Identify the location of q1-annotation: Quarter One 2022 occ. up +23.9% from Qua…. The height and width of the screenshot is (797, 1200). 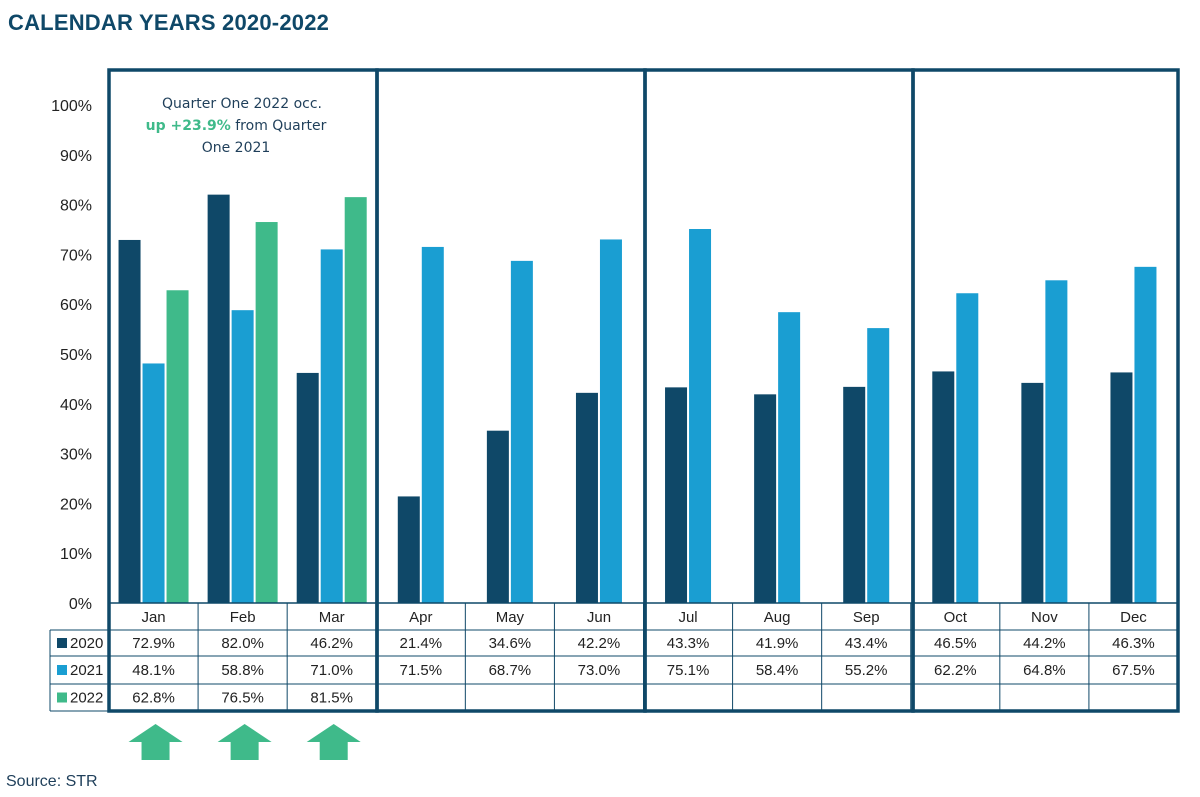
(236, 126).